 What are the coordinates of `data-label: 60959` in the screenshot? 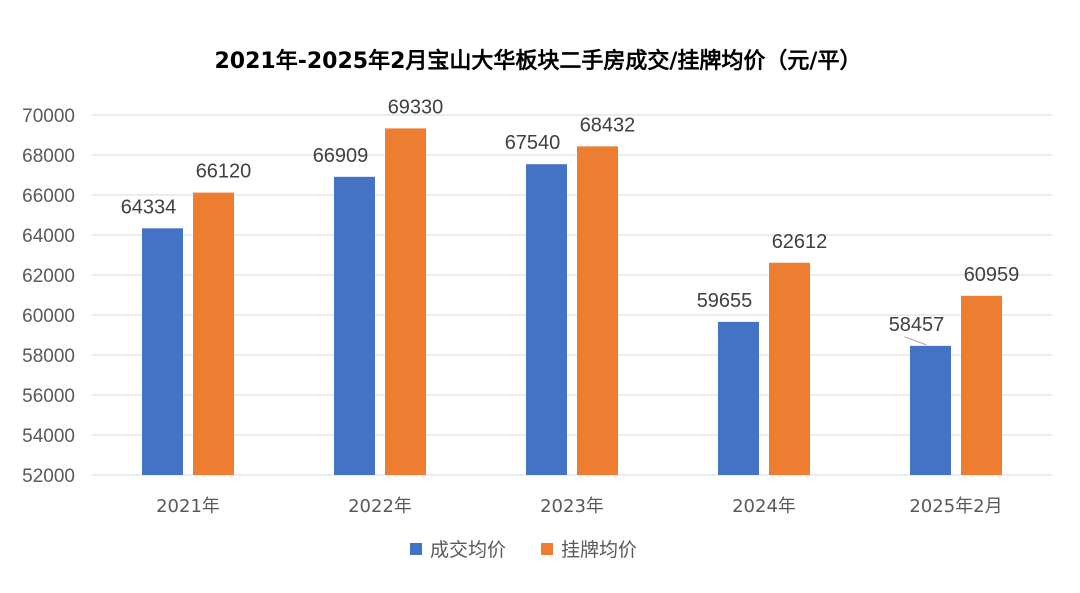 It's located at (992, 275).